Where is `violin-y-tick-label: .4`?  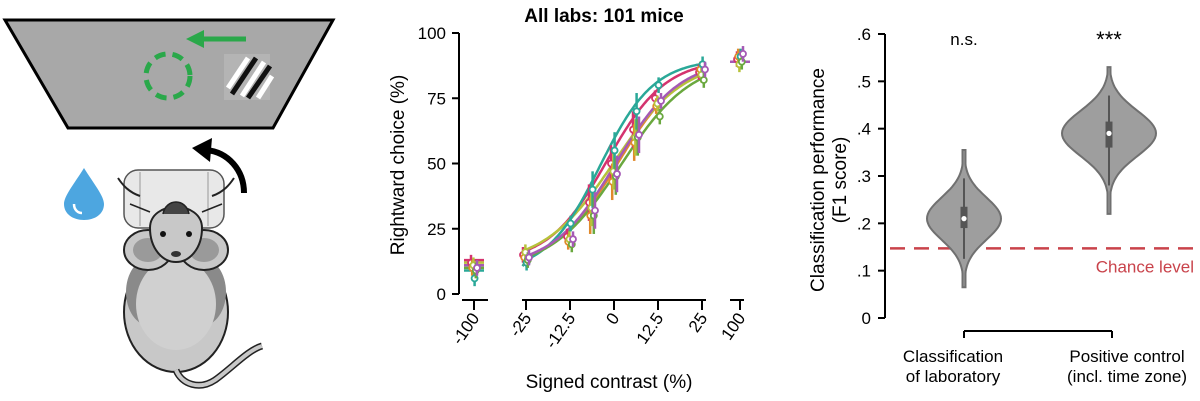 violin-y-tick-label: .4 is located at coordinates (864, 129).